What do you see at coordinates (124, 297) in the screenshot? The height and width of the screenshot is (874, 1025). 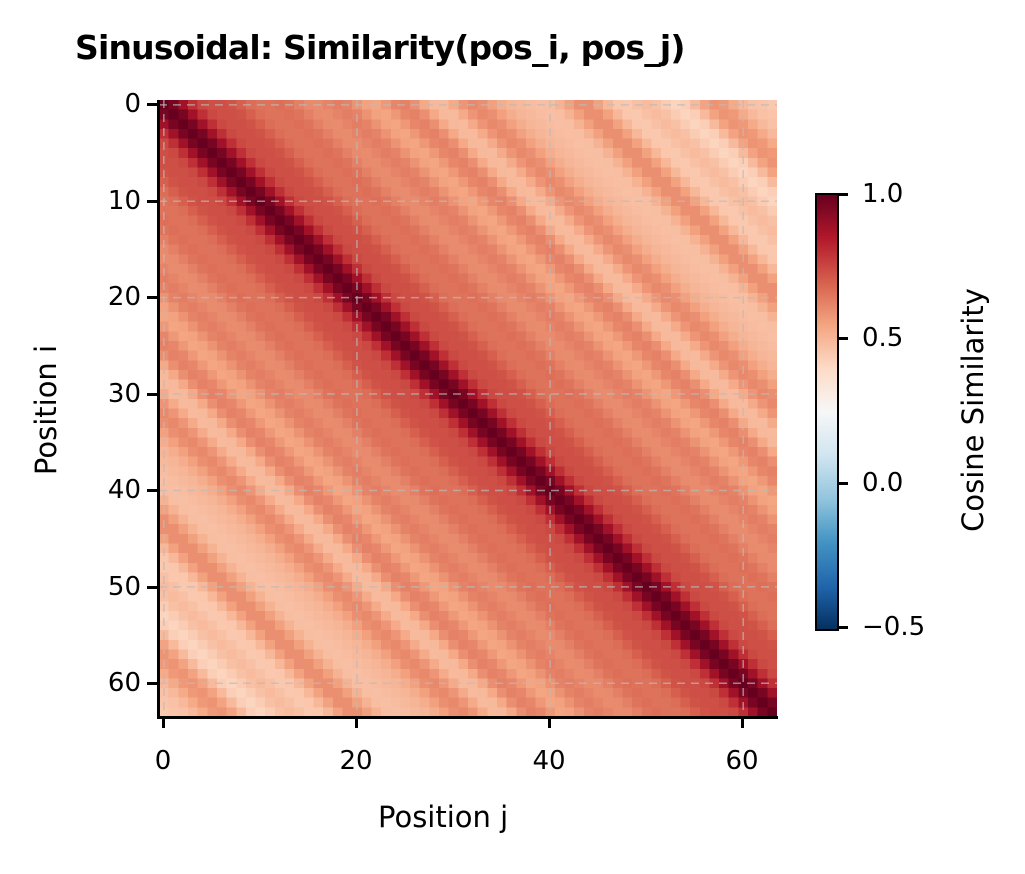 I see `y-tick-label: 20` at bounding box center [124, 297].